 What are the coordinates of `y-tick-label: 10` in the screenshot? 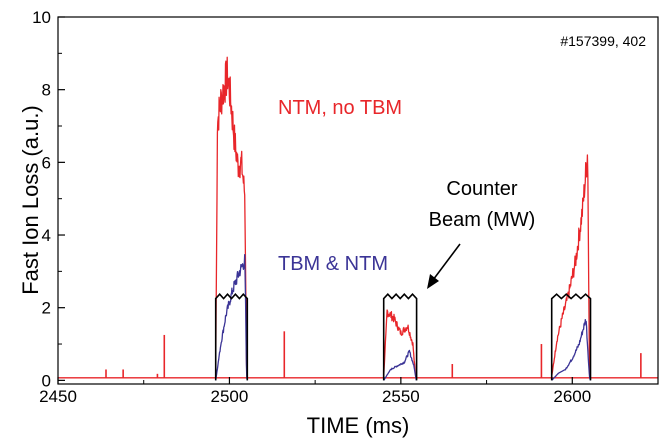 It's located at (41, 17).